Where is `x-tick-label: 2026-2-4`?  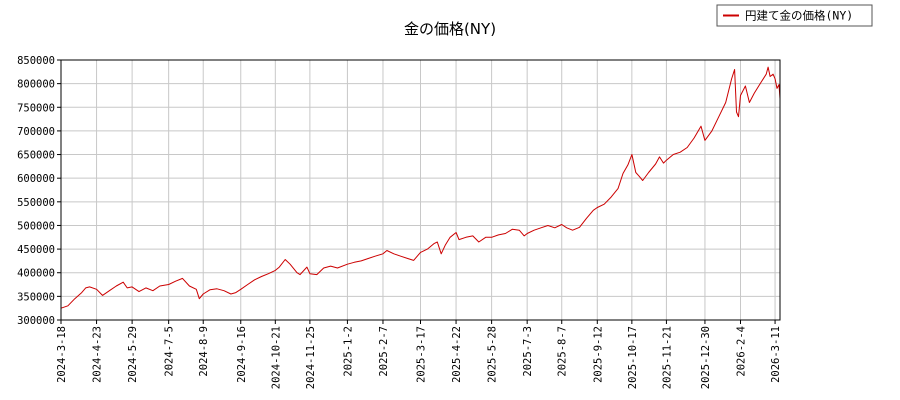
x-tick-label: 2026-2-4 is located at coordinates (741, 351).